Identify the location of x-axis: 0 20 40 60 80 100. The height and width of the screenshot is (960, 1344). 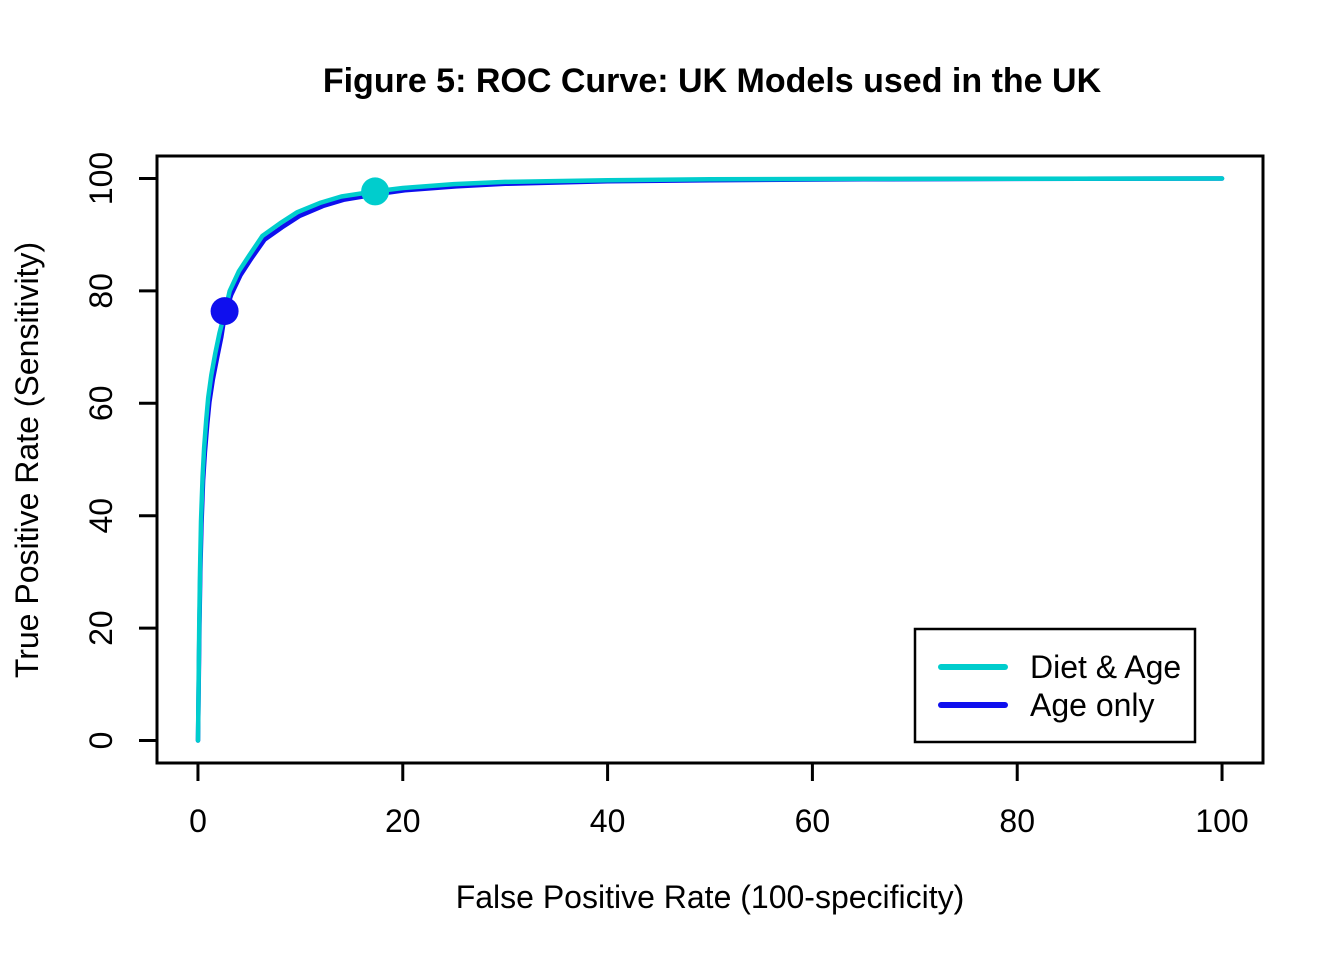
(719, 801).